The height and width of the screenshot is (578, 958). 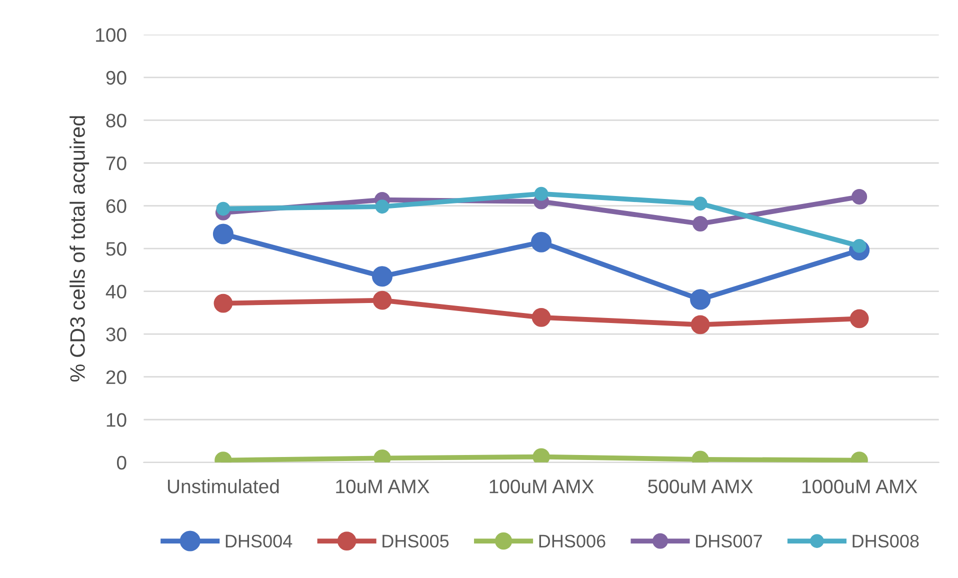 What do you see at coordinates (116, 377) in the screenshot?
I see `y-tick-label: 20` at bounding box center [116, 377].